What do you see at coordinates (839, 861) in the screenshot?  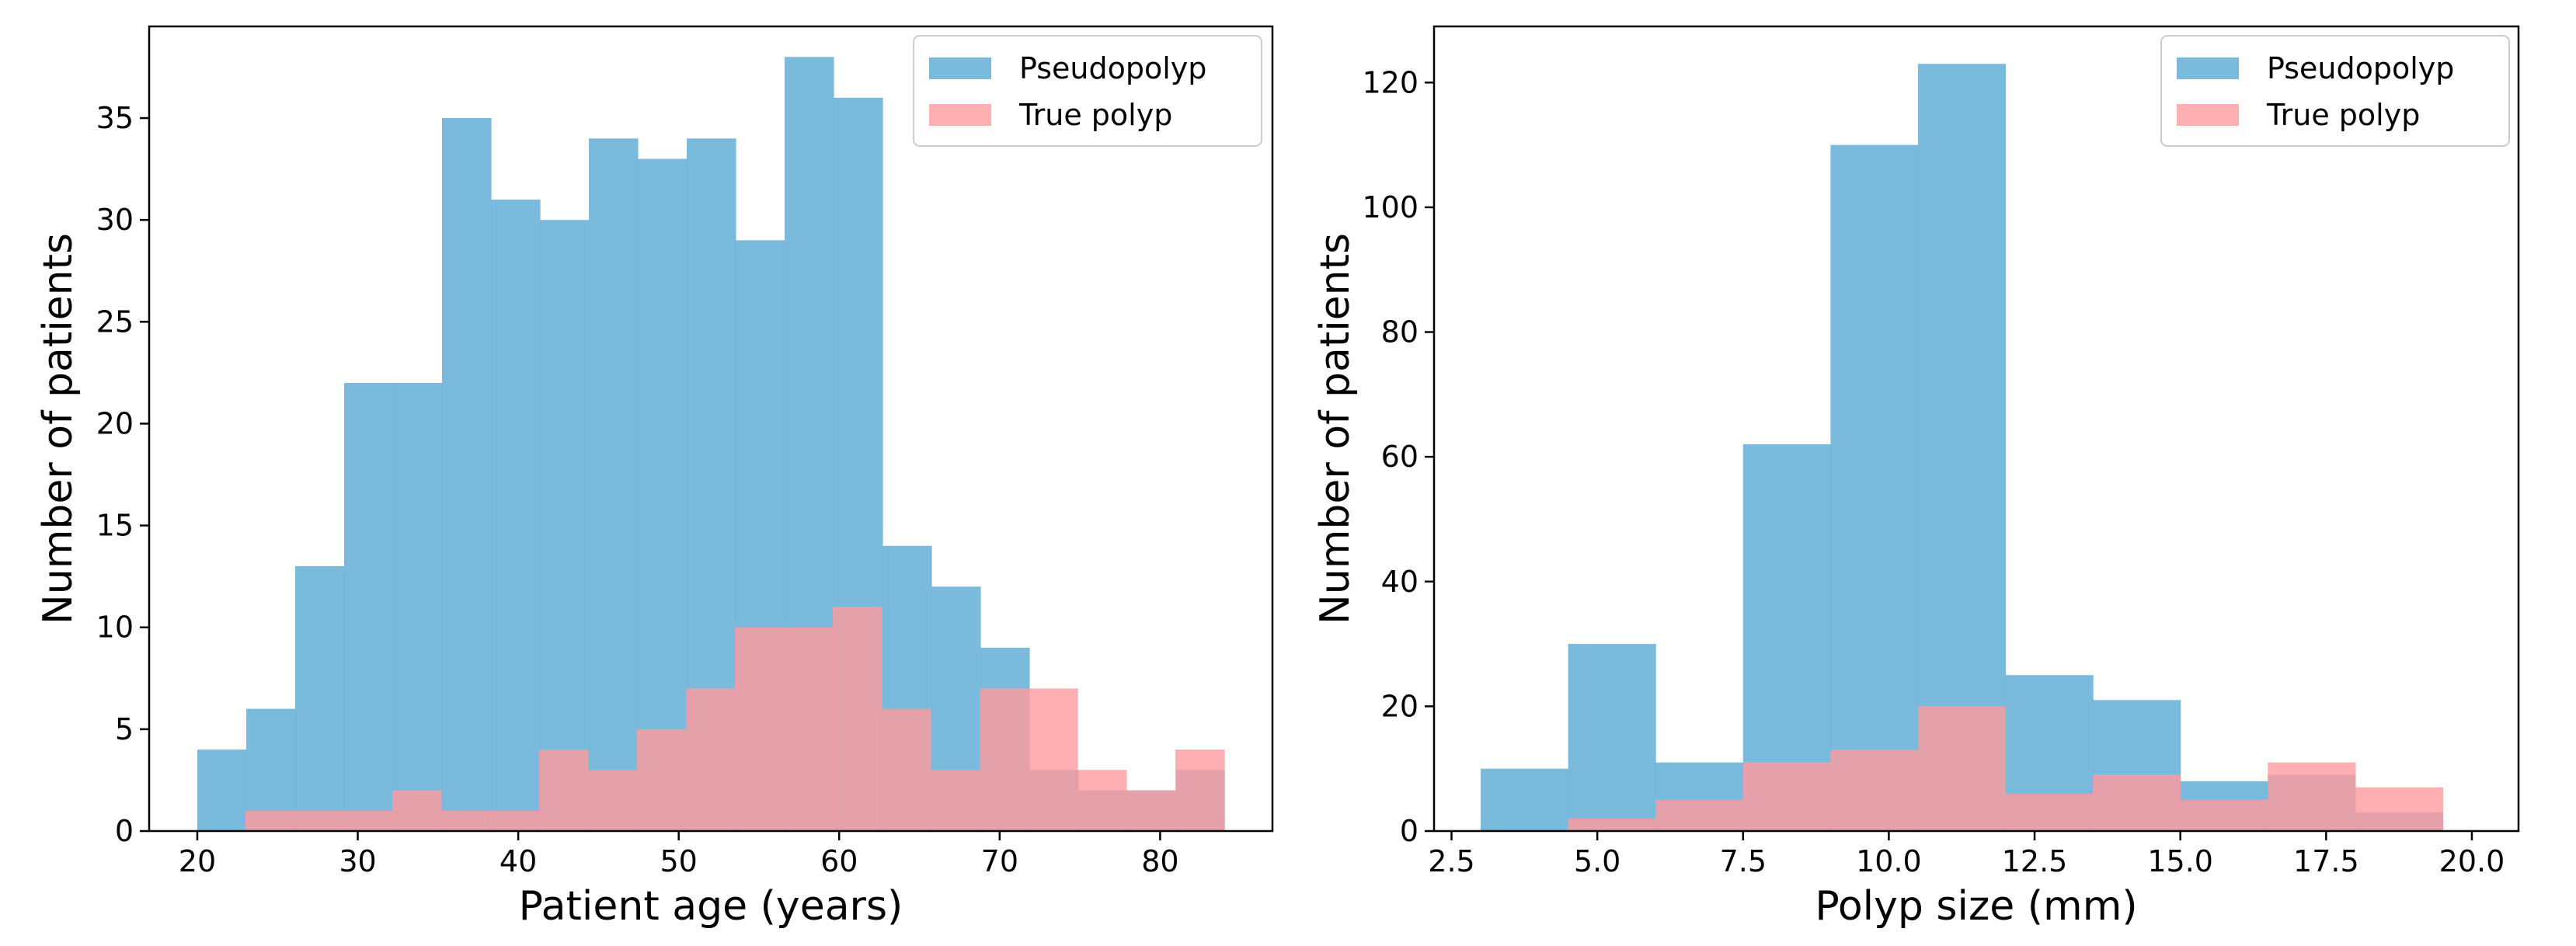 I see `age-xtick-label: 60` at bounding box center [839, 861].